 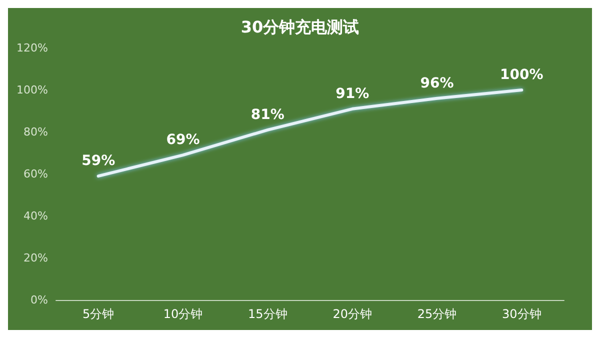 What do you see at coordinates (32, 90) in the screenshot?
I see `y-tick-label: 100%` at bounding box center [32, 90].